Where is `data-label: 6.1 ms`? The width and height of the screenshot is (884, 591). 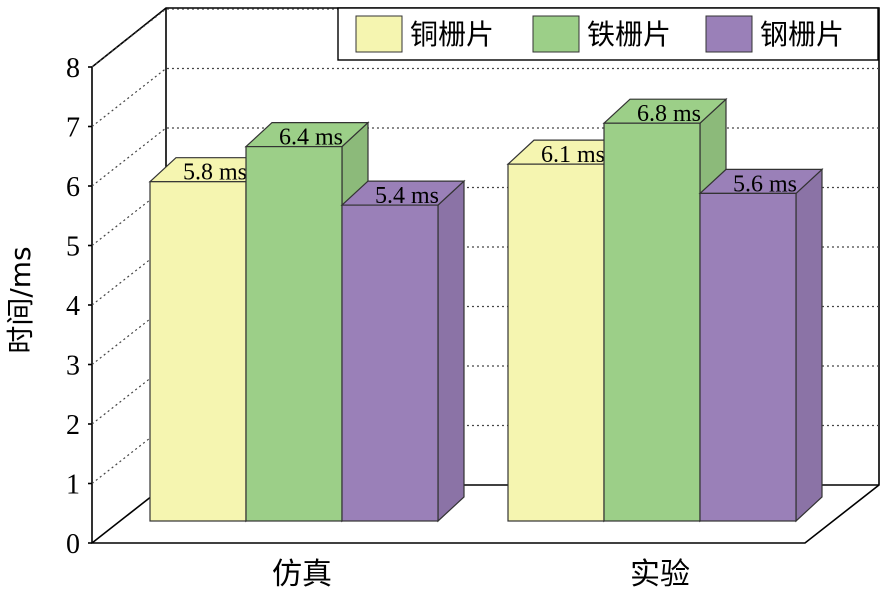
data-label: 6.1 ms is located at coordinates (573, 155).